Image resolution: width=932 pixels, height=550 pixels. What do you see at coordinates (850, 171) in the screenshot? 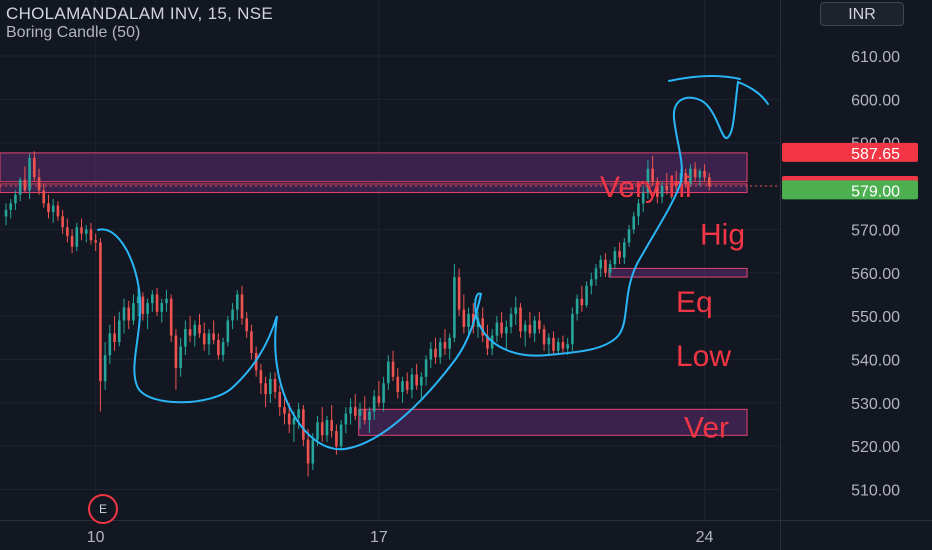
I see `price-labels: 587.65580.00579.00` at bounding box center [850, 171].